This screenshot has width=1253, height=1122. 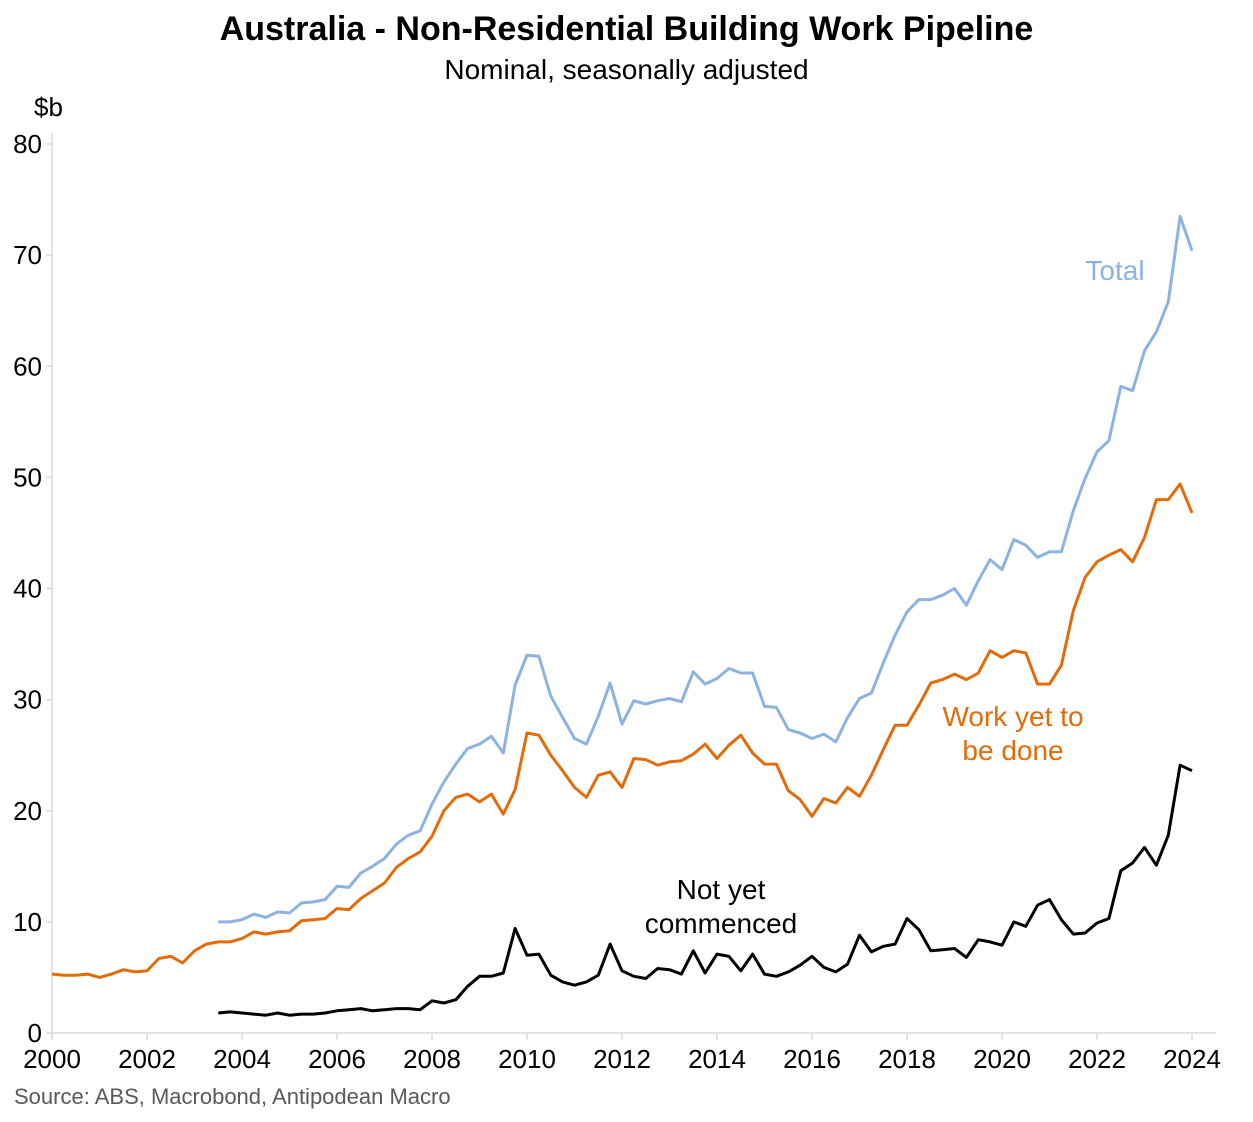 What do you see at coordinates (232, 1096) in the screenshot?
I see `chart-source: Source: ABS, Macrobond, Antipodean Macro` at bounding box center [232, 1096].